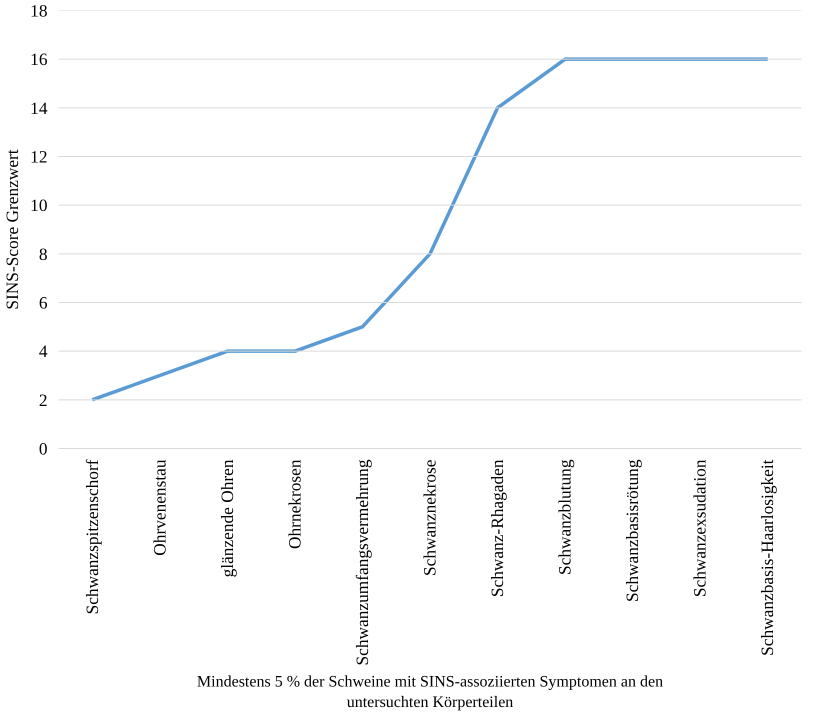  Describe the element at coordinates (498, 528) in the screenshot. I see `x-tick-label: Schwanz-Rhagaden` at that location.